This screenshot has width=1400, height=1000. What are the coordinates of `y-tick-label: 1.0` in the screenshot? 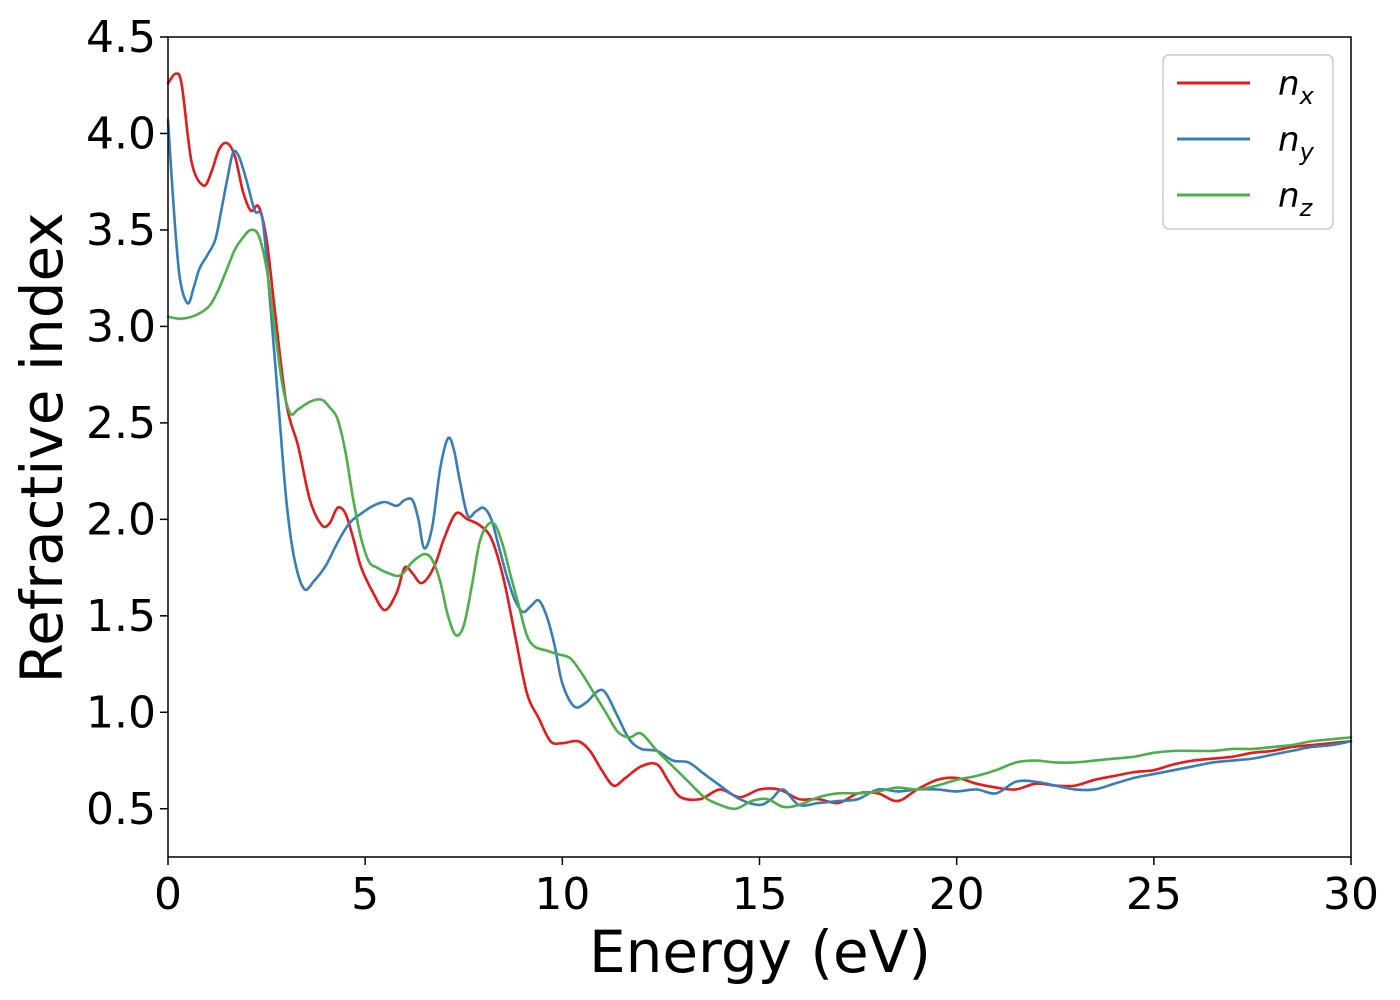 It's located at (121, 712).